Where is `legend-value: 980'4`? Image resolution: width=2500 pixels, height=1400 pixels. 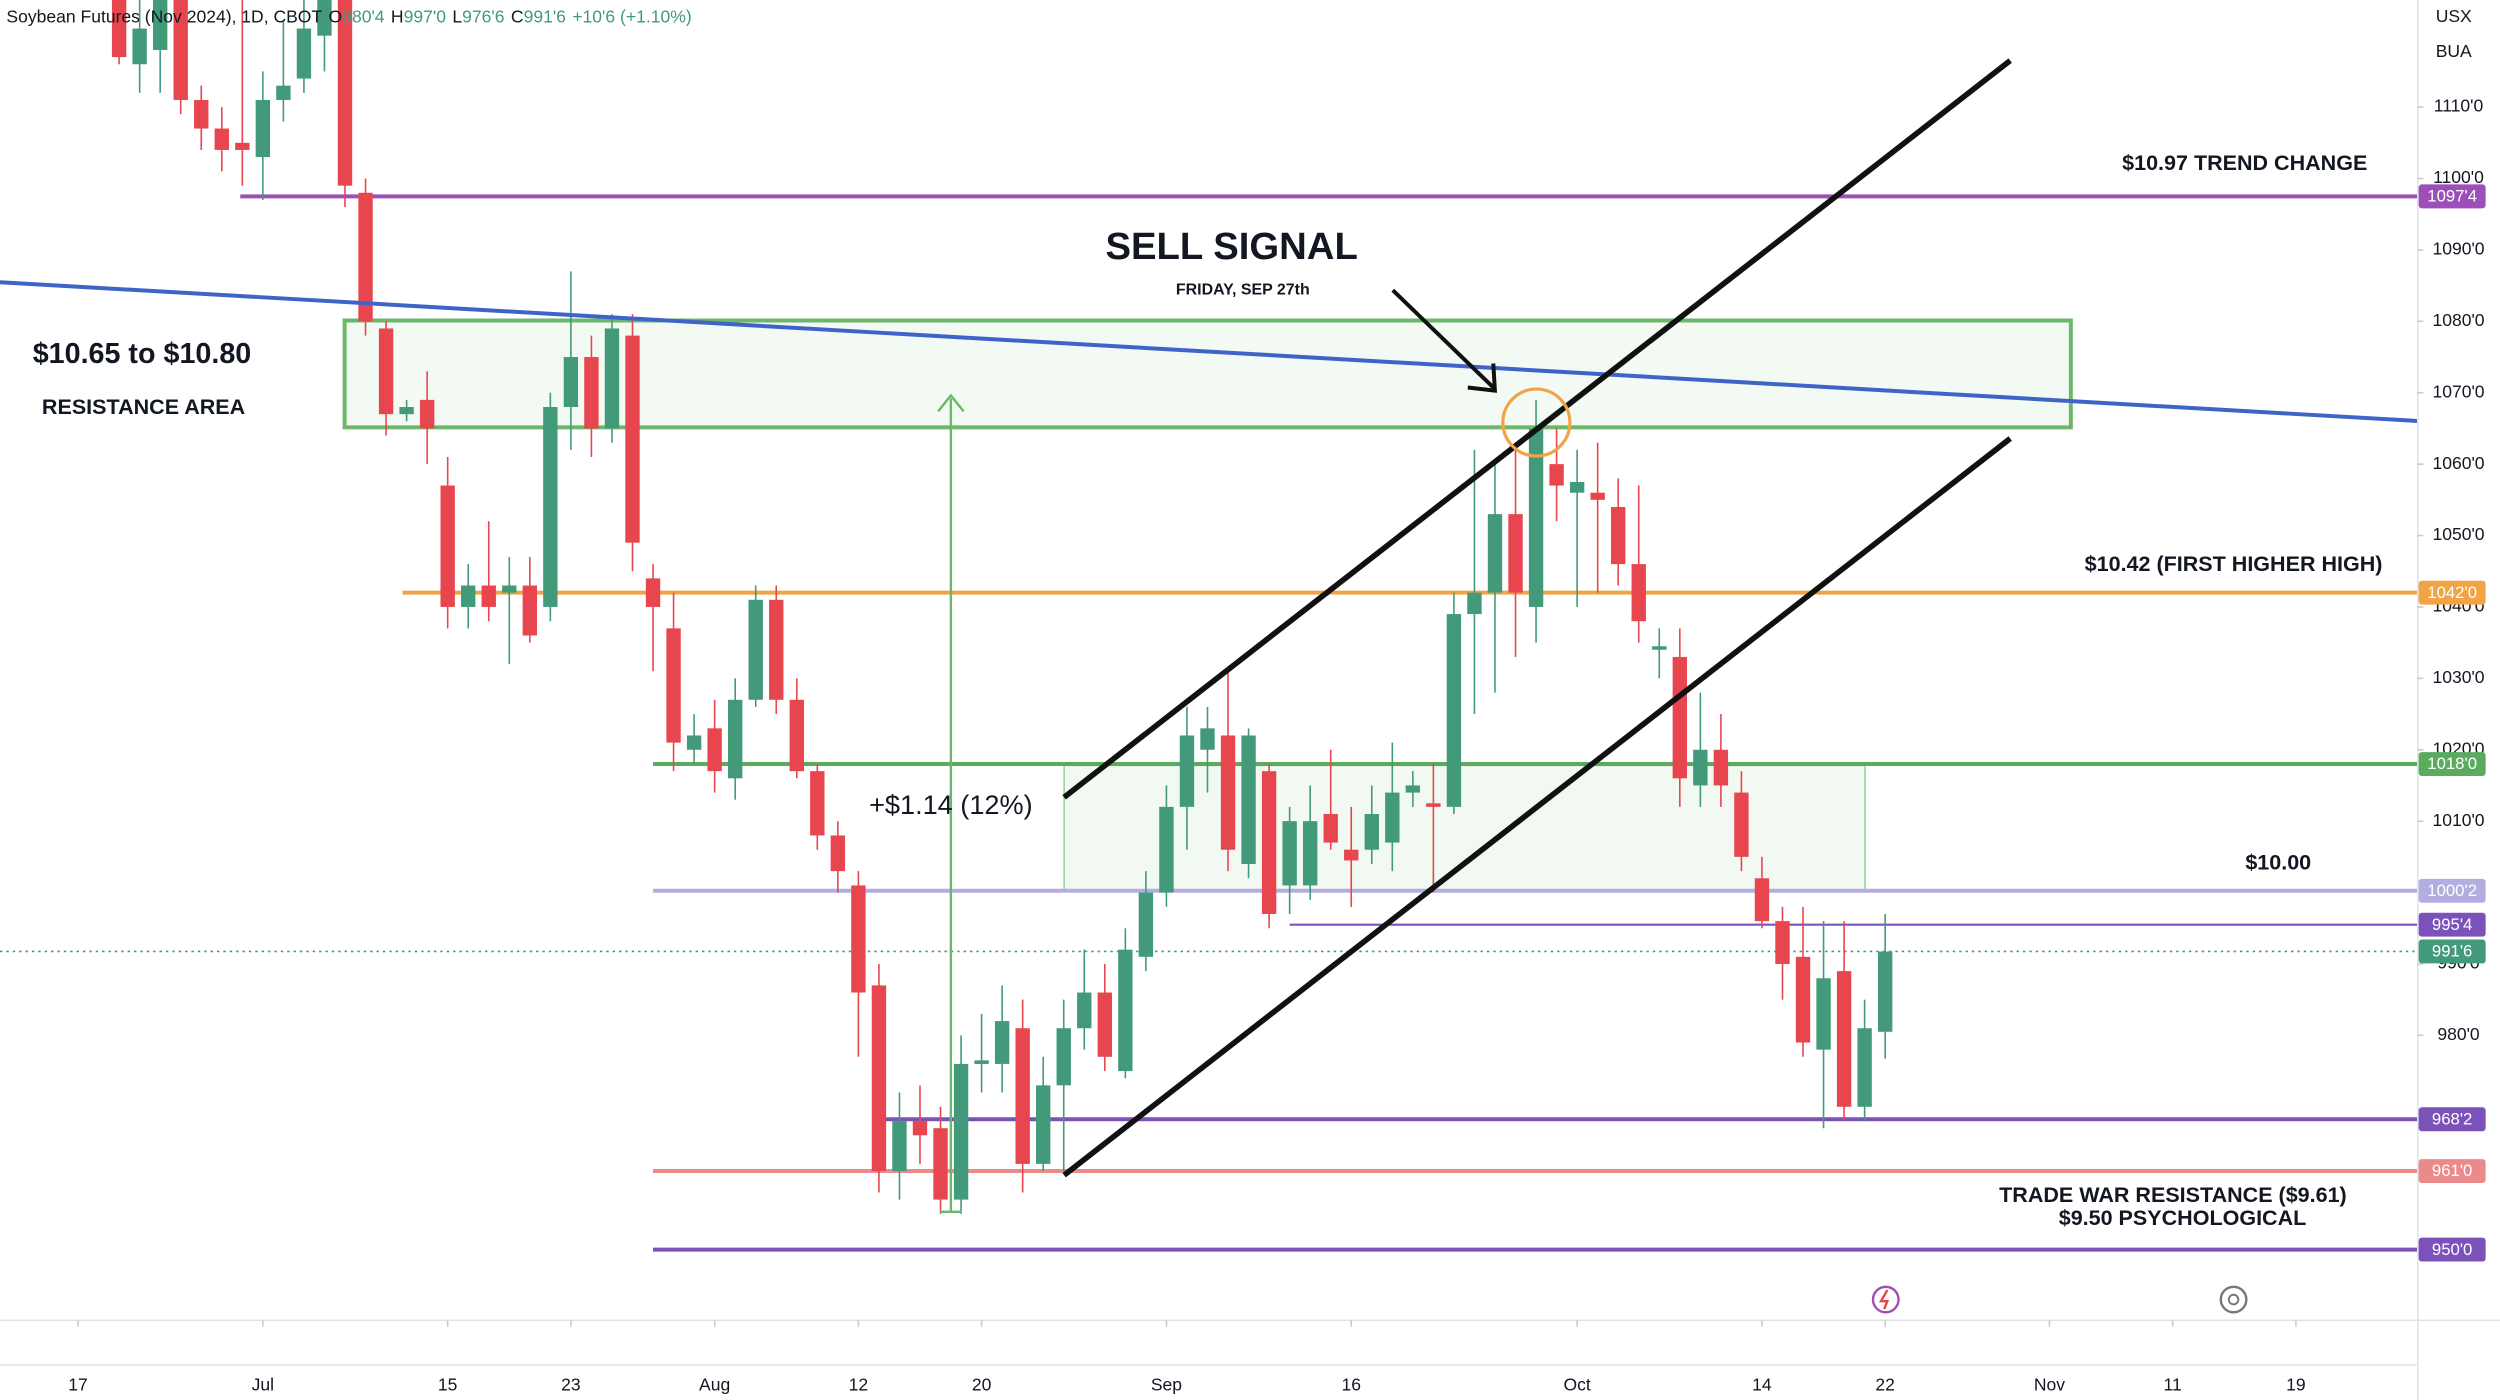
legend-value: 980'4 is located at coordinates (363, 16).